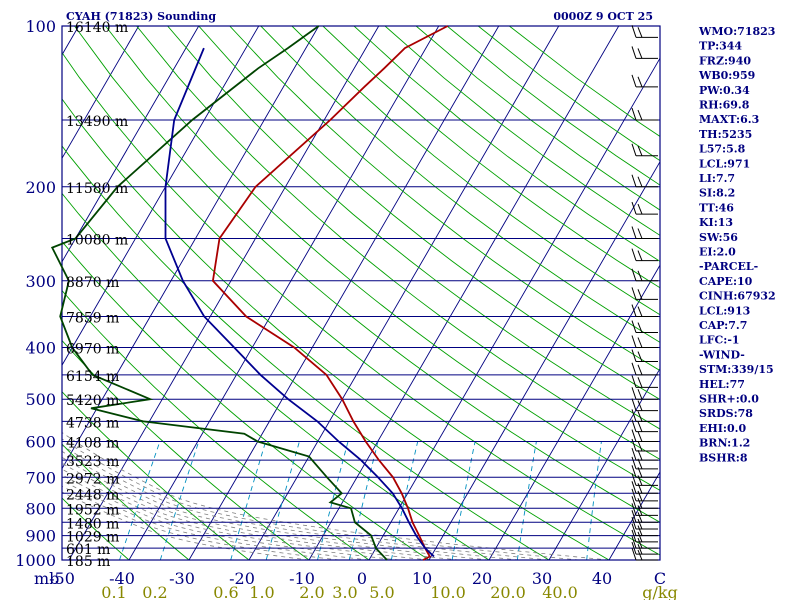 This screenshot has width=800, height=604. What do you see at coordinates (344, 591) in the screenshot?
I see `mixing-ratio-label: 3.0` at bounding box center [344, 591].